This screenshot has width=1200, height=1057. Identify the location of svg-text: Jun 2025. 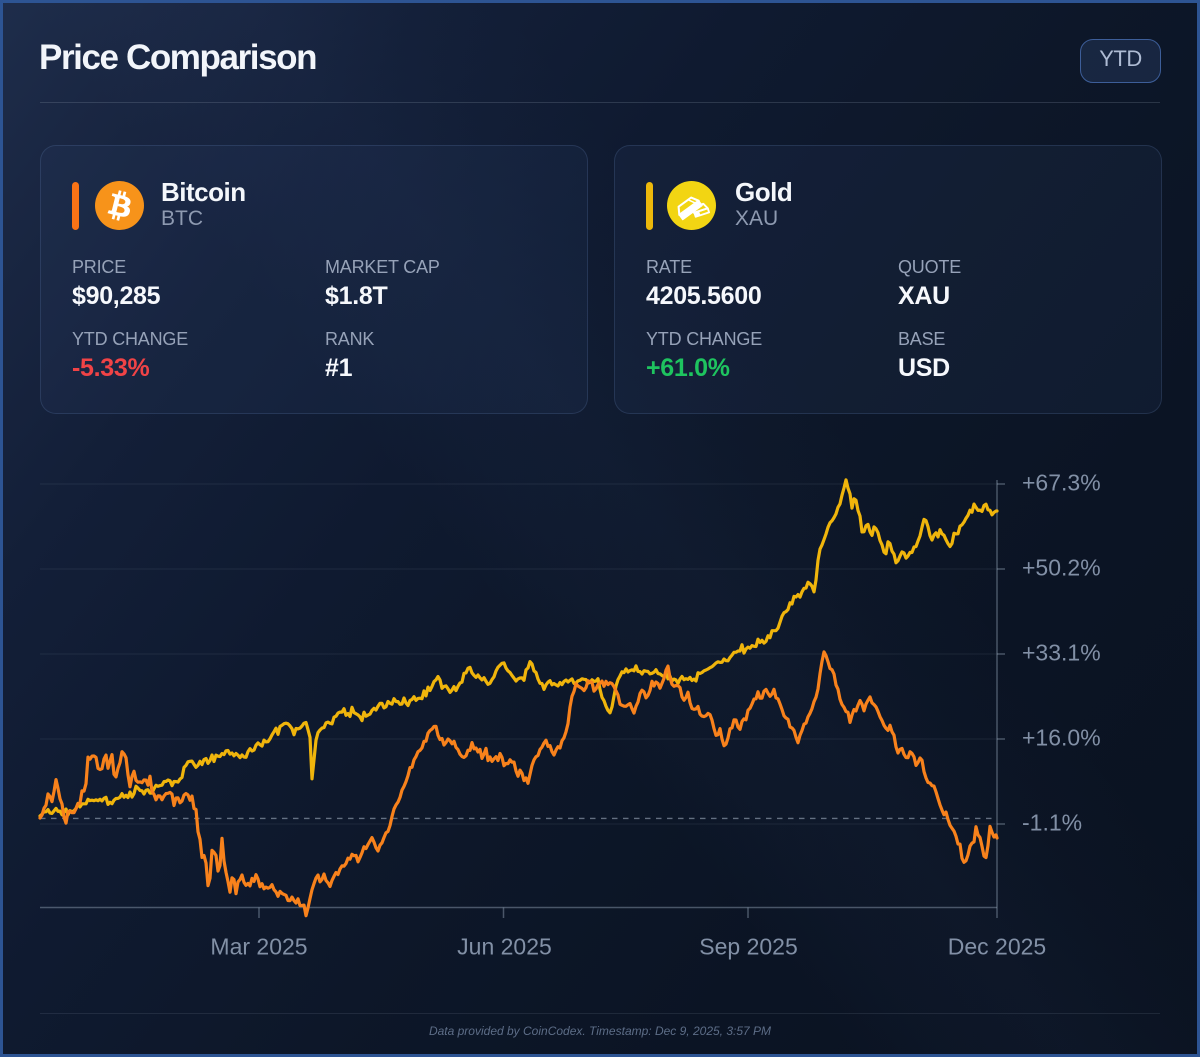
(504, 947).